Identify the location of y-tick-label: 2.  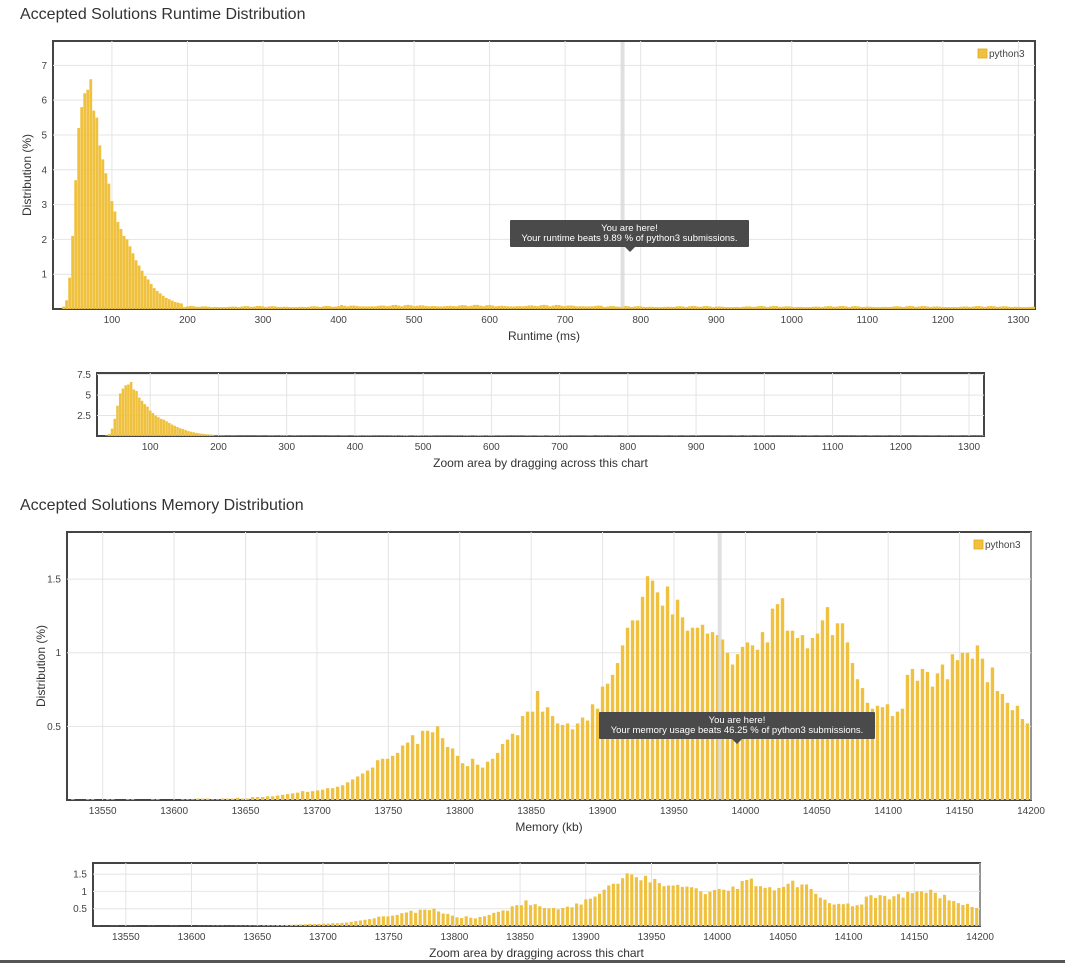
(44, 240).